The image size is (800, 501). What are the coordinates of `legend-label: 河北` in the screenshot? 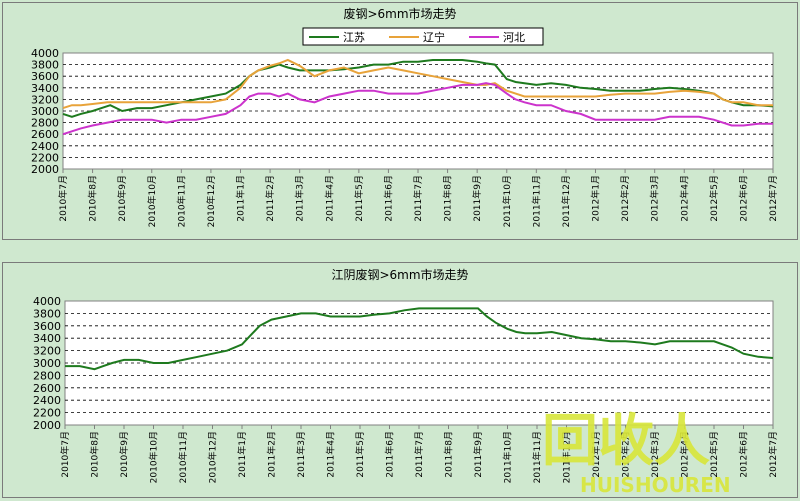 It's located at (514, 37).